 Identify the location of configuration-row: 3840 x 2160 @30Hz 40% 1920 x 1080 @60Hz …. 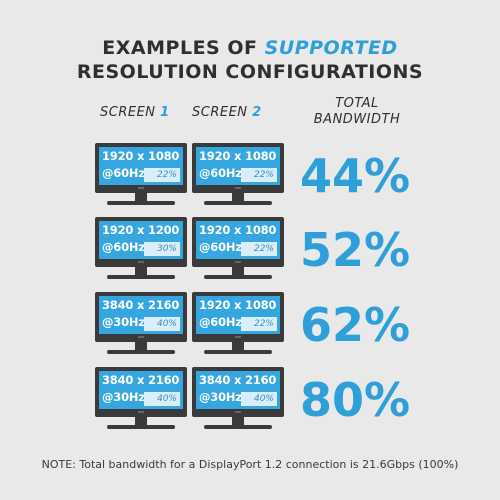
(250, 328).